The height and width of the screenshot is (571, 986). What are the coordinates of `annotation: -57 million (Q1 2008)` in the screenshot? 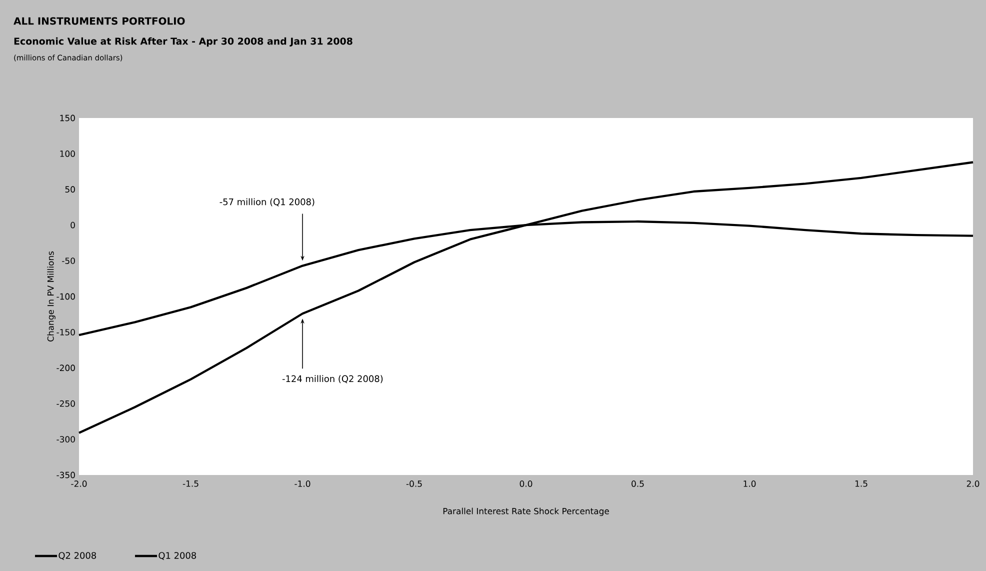 It's located at (267, 202).